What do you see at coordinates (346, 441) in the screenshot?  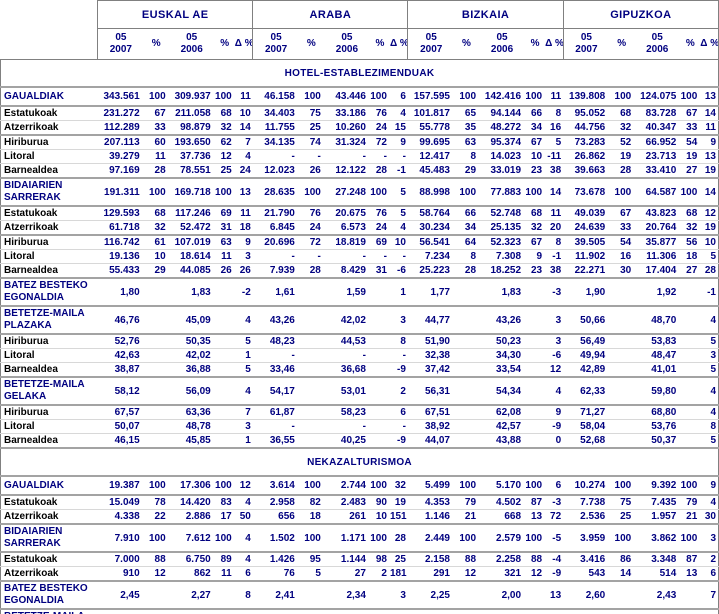 I see `value-cell: 40,25` at bounding box center [346, 441].